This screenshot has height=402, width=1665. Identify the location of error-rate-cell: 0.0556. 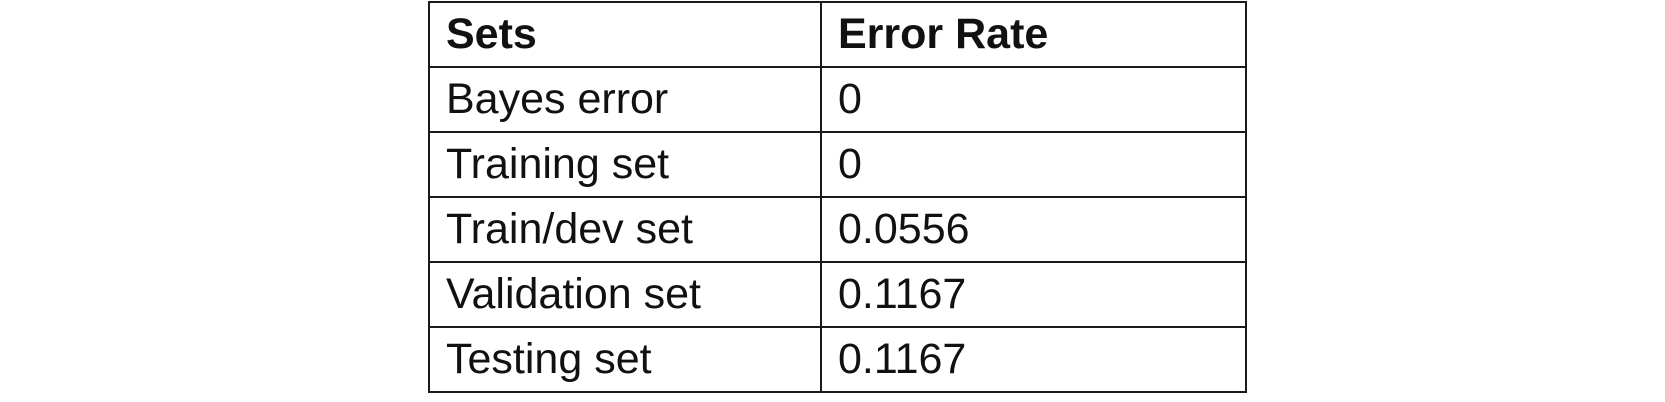
(1033, 229).